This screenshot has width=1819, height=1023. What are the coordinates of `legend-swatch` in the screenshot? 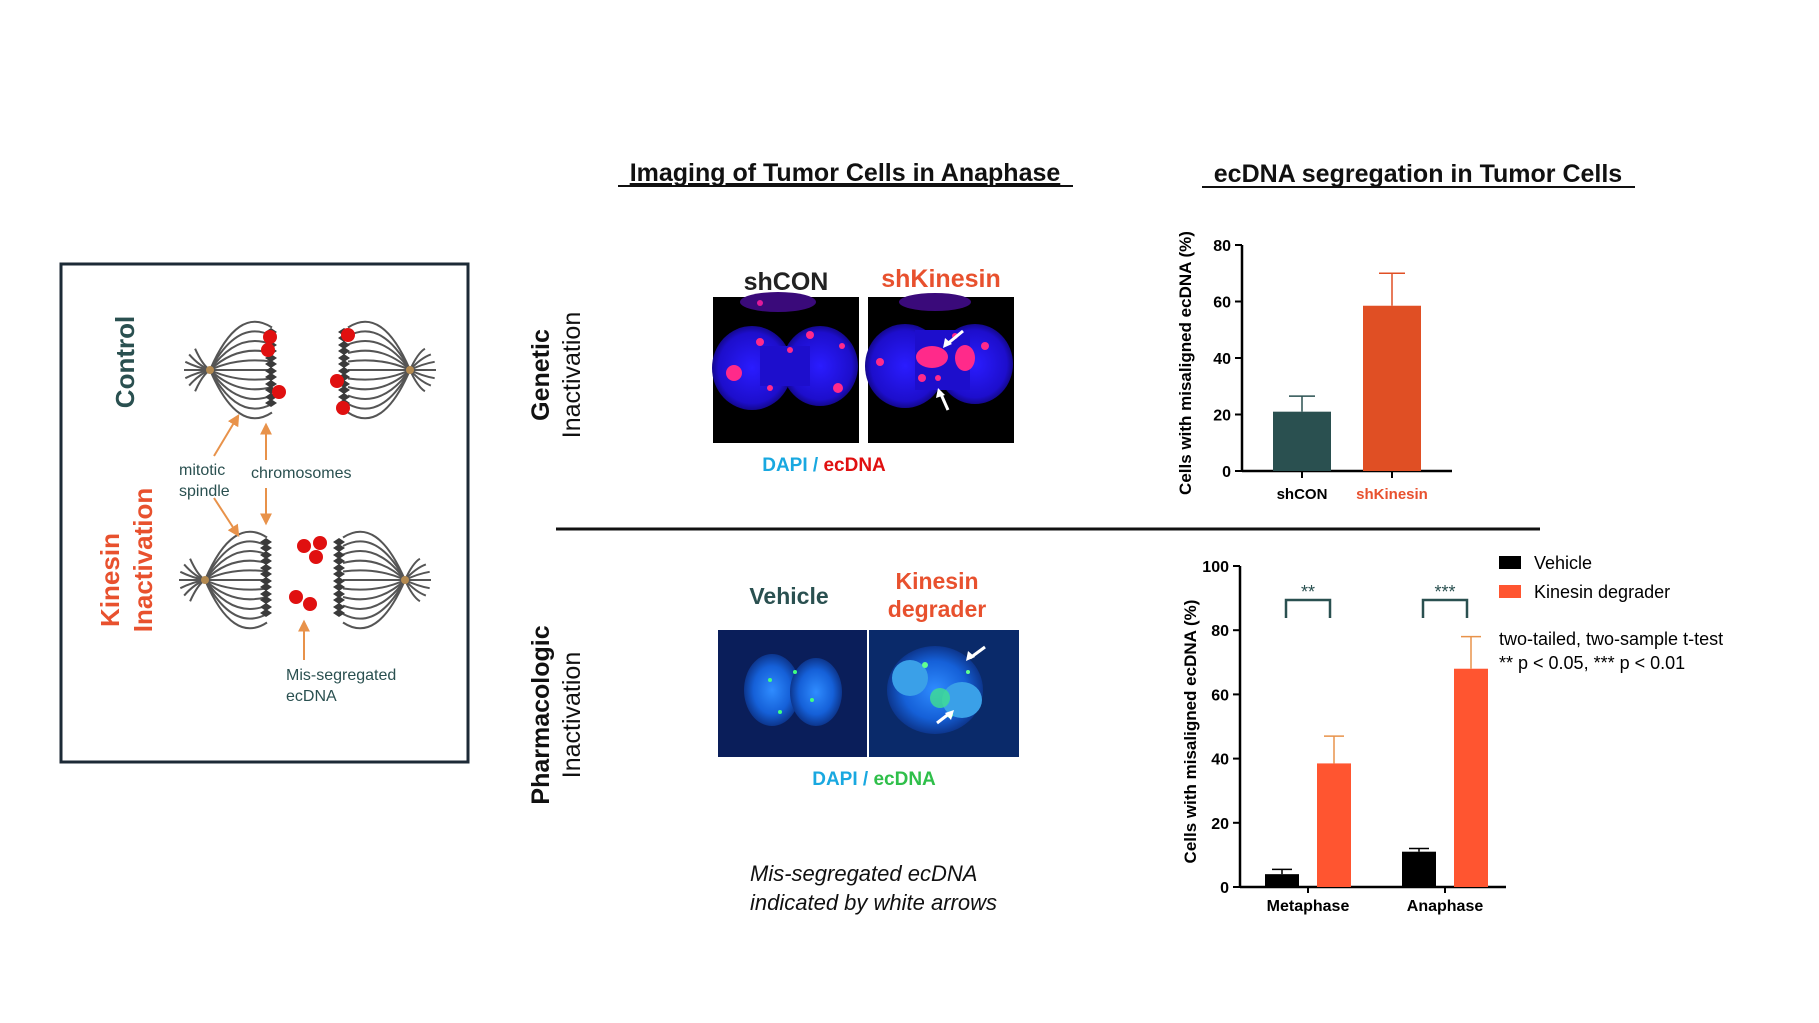 It's located at (1510, 562).